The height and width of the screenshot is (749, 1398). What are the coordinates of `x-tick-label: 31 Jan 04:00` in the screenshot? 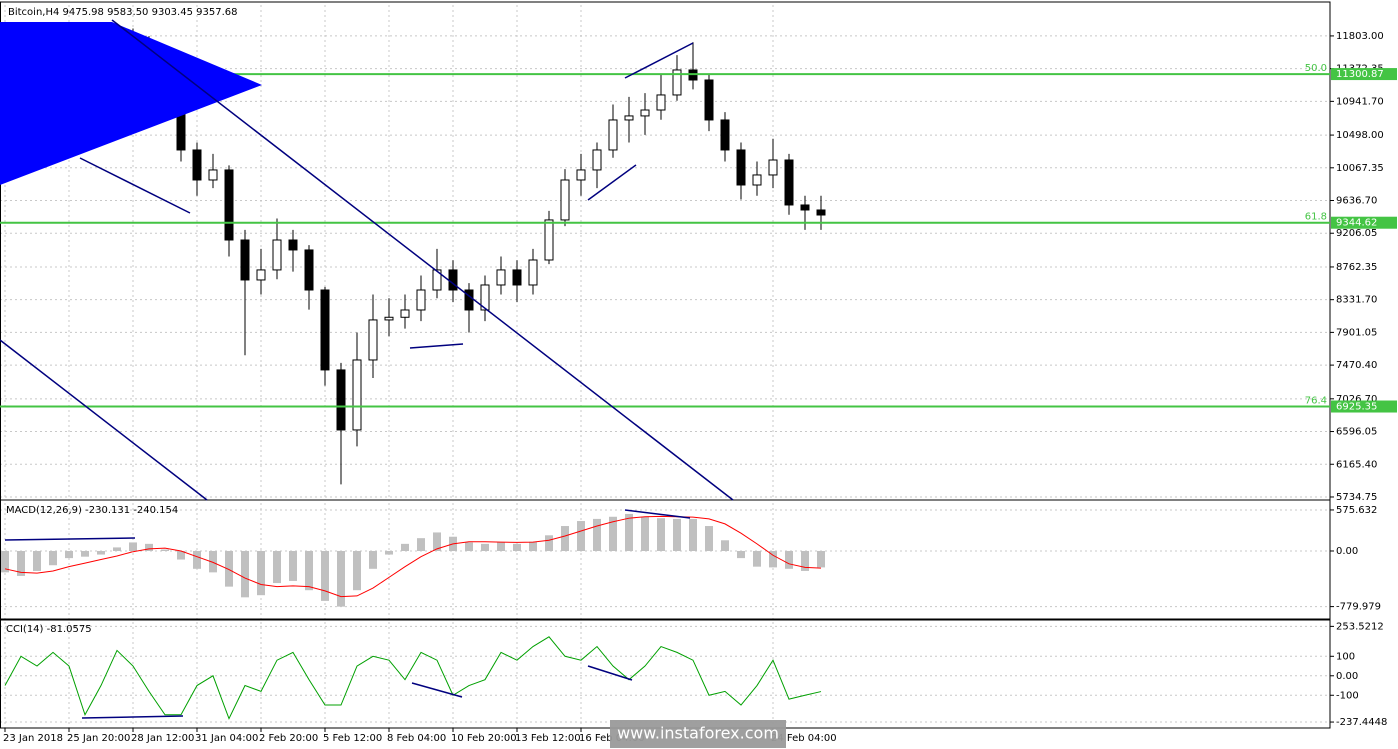 It's located at (226, 738).